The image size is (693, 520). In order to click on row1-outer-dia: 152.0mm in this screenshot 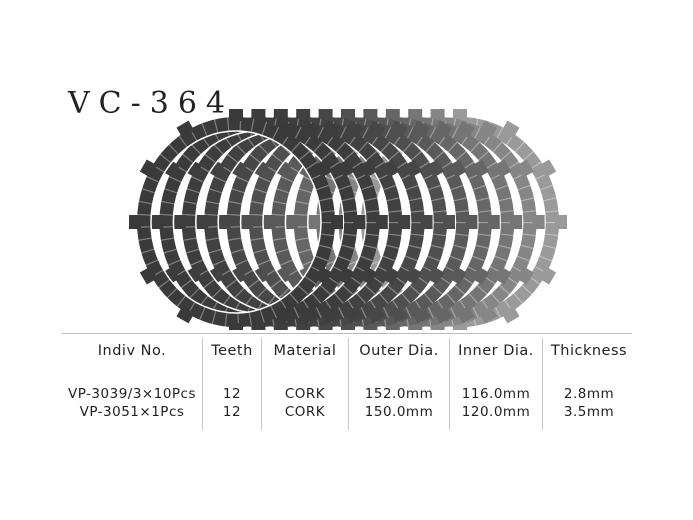, I will do `click(399, 394)`.